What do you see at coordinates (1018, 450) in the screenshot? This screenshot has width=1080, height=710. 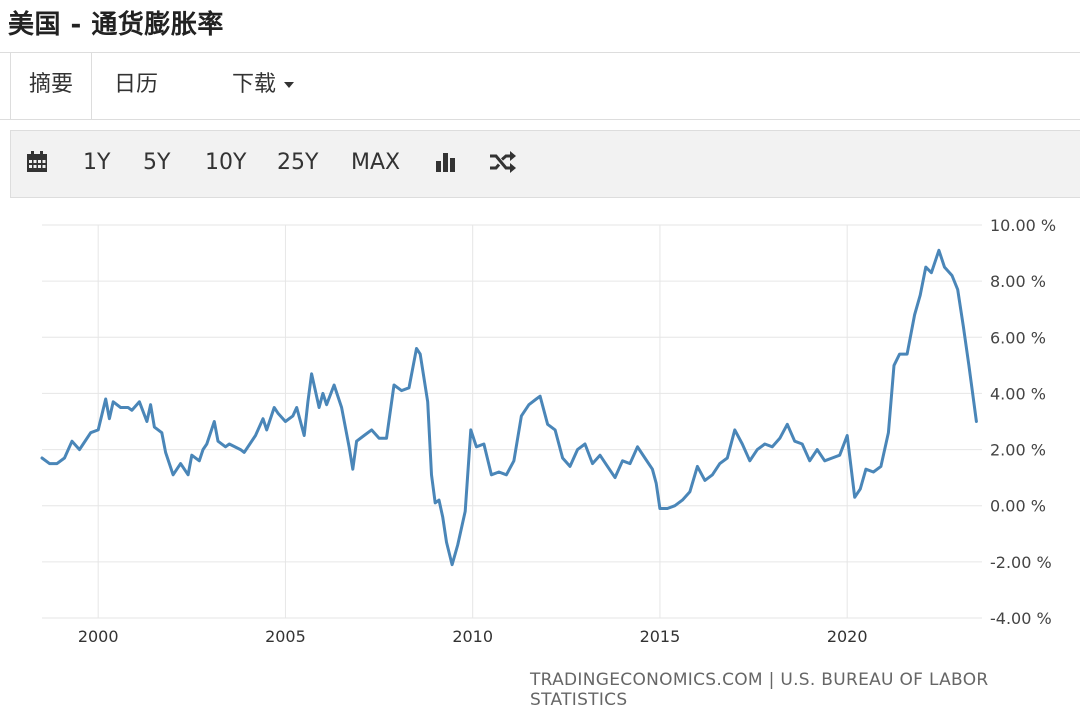 I see `y-tick-label: 2.00 %` at bounding box center [1018, 450].